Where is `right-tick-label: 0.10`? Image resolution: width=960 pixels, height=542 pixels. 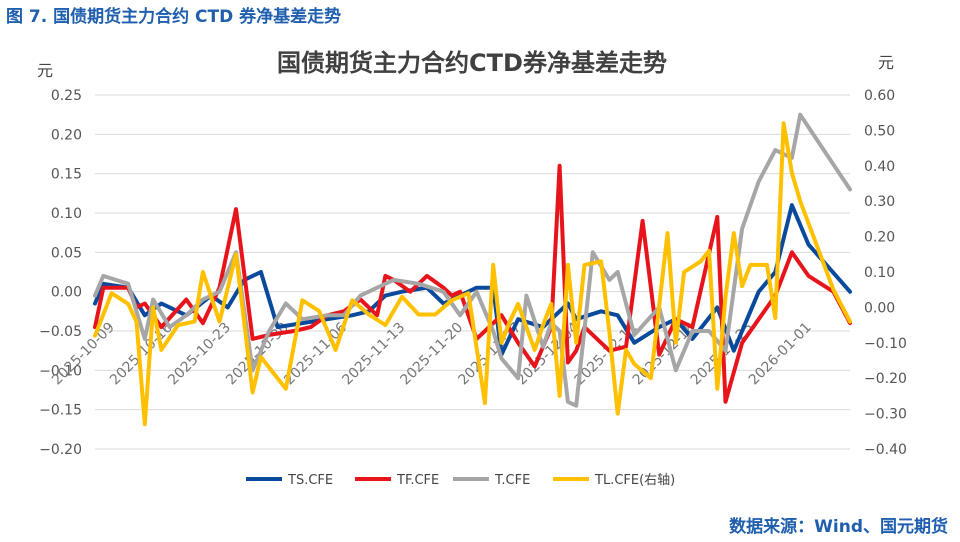 right-tick-label: 0.10 is located at coordinates (879, 273).